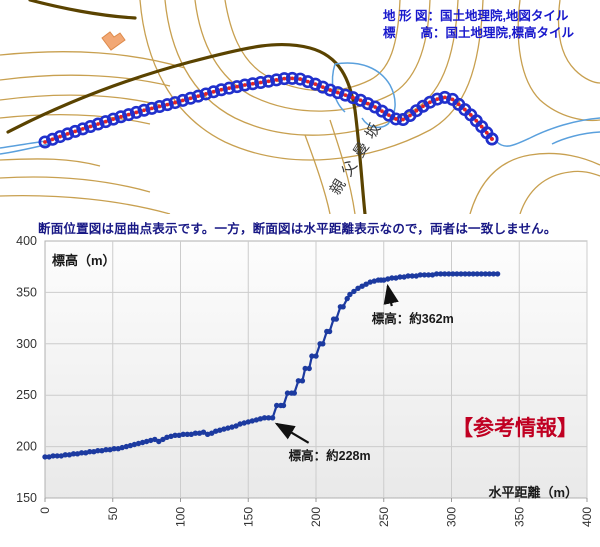  Describe the element at coordinates (478, 33) in the screenshot. I see `map-credit-elevation: 標 高：国土地理院,標高タイル` at that location.